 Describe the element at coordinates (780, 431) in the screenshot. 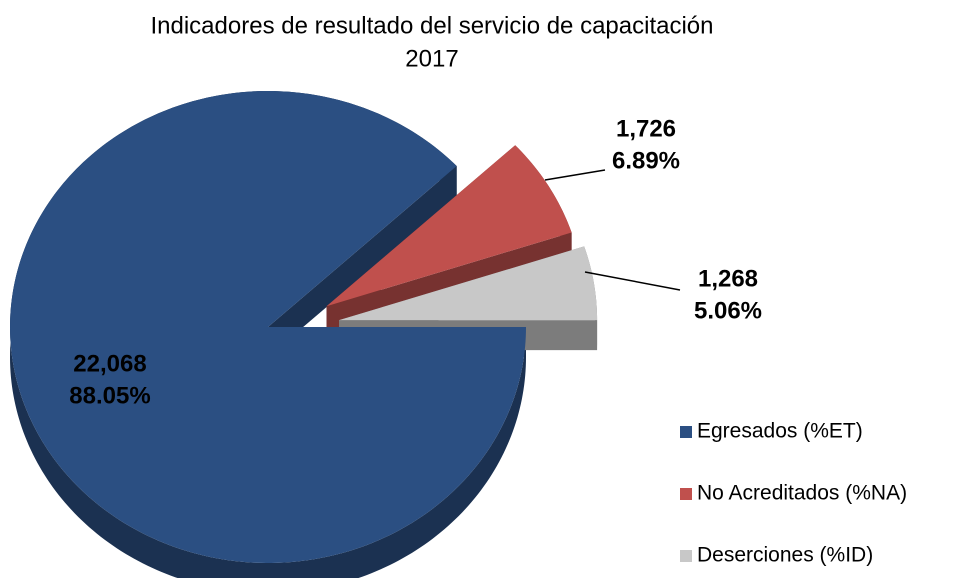

I see `legend-label: Egresados (%ET)` at that location.